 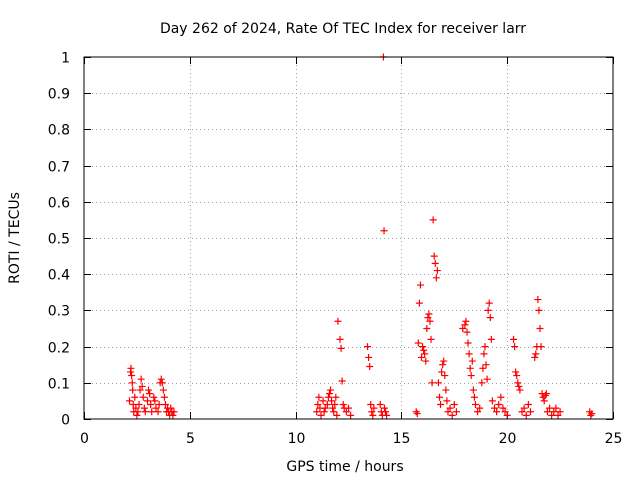 What do you see at coordinates (59, 95) in the screenshot?
I see `y-tick-label: 0.9` at bounding box center [59, 95].